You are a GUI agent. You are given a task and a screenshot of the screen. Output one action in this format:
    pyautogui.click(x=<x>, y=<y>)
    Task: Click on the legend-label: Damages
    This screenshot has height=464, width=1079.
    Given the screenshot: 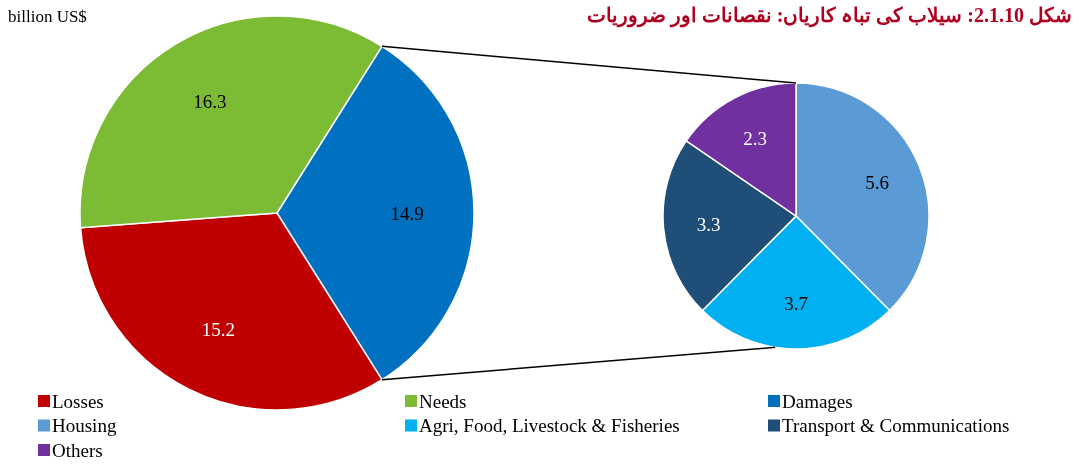 What is the action you would take?
    pyautogui.click(x=817, y=401)
    